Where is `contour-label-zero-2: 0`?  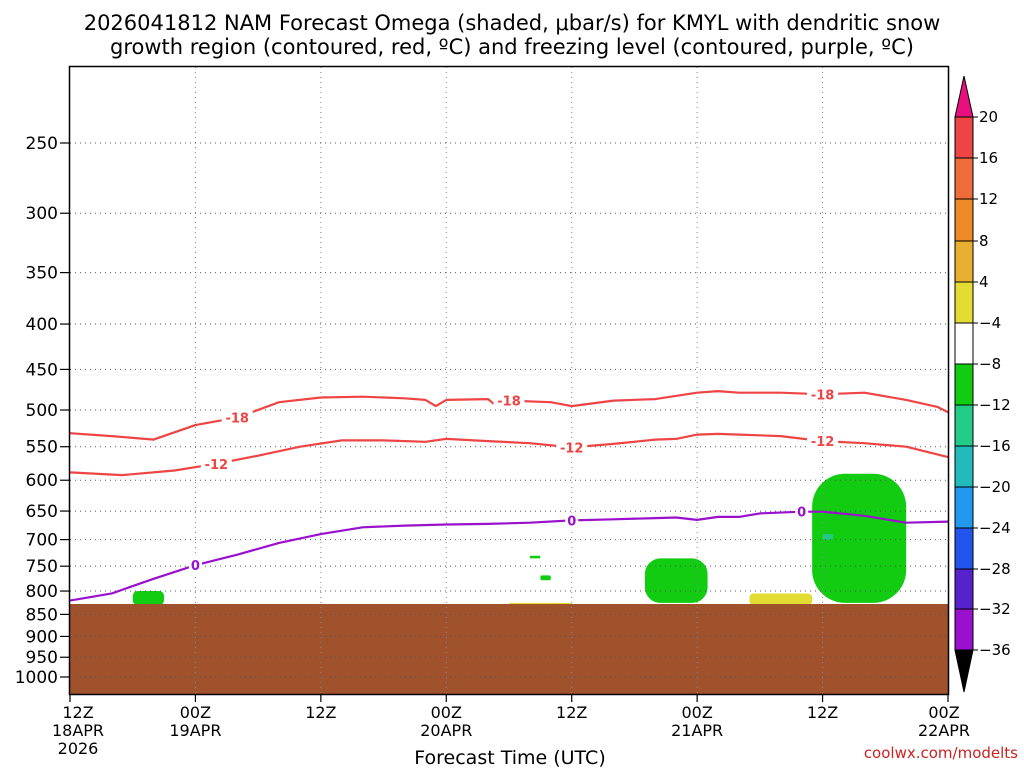 contour-label-zero-2: 0 is located at coordinates (801, 513).